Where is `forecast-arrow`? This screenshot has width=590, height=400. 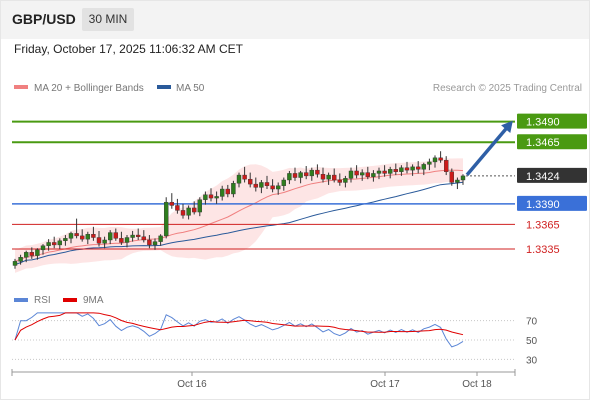 forecast-arrow is located at coordinates (489, 148).